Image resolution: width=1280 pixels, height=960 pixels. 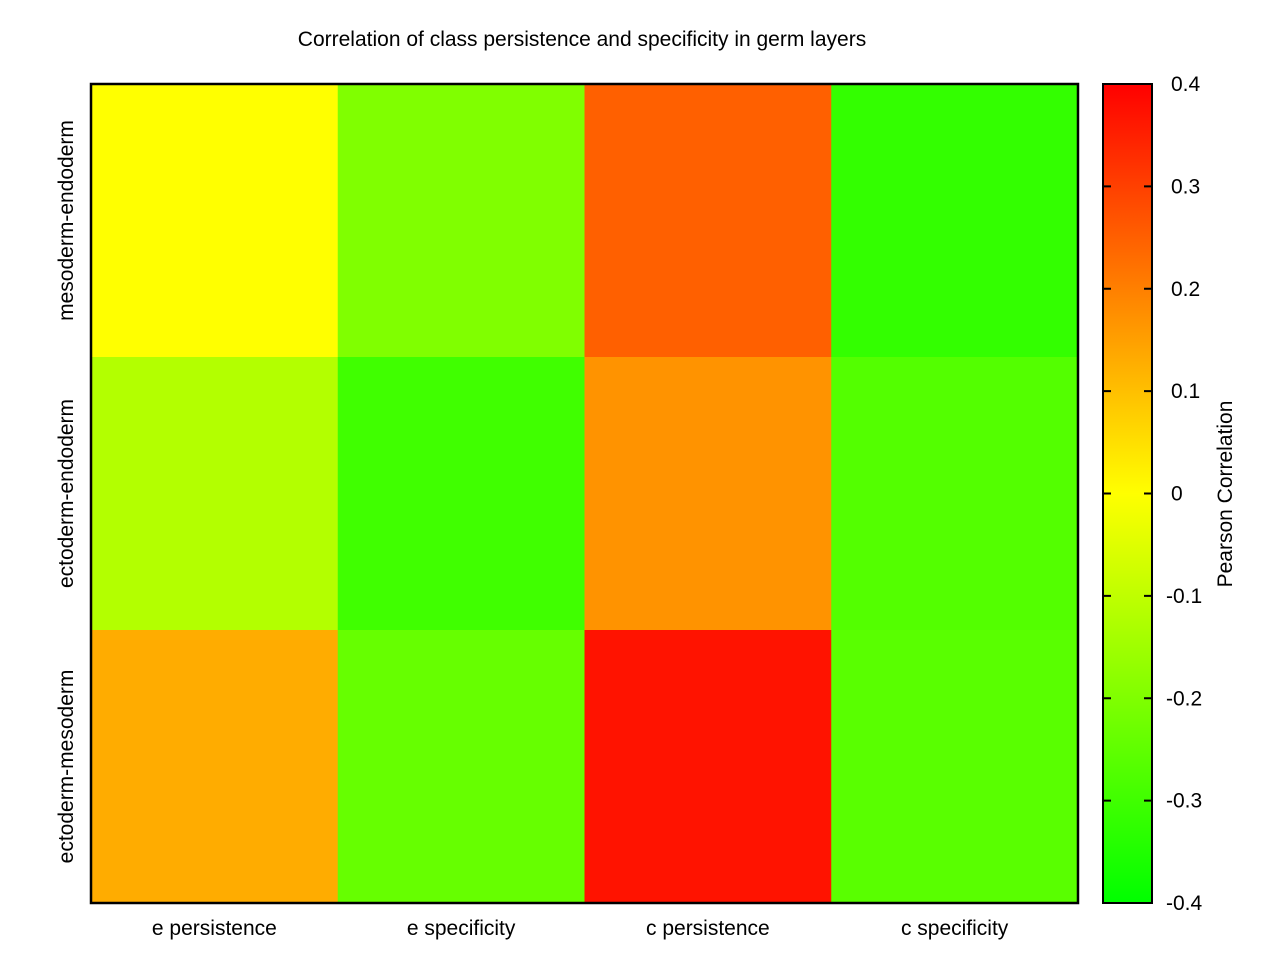 I want to click on colorbar-tick-label: 0.4, so click(x=1186, y=84).